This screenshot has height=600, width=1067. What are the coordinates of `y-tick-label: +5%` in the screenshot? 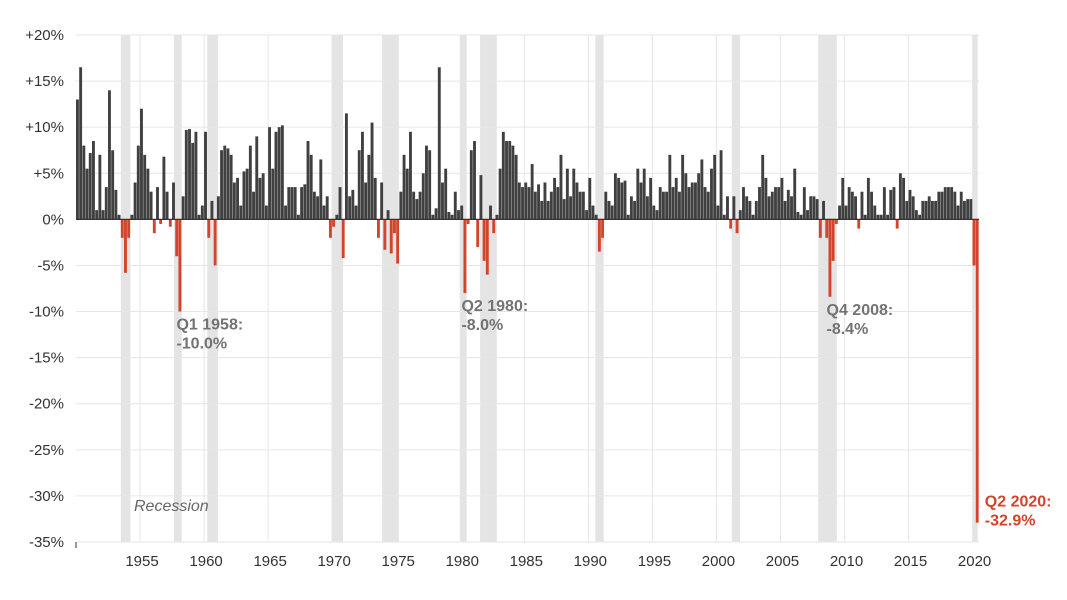 It's located at (49, 173).